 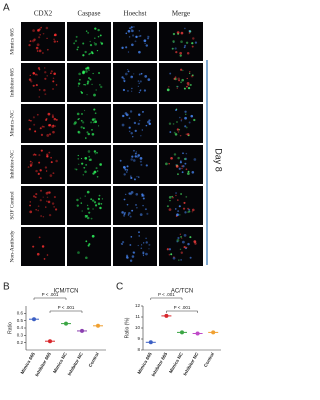 What do you see at coordinates (50, 298) in the screenshot?
I see `bracket` at bounding box center [50, 298].